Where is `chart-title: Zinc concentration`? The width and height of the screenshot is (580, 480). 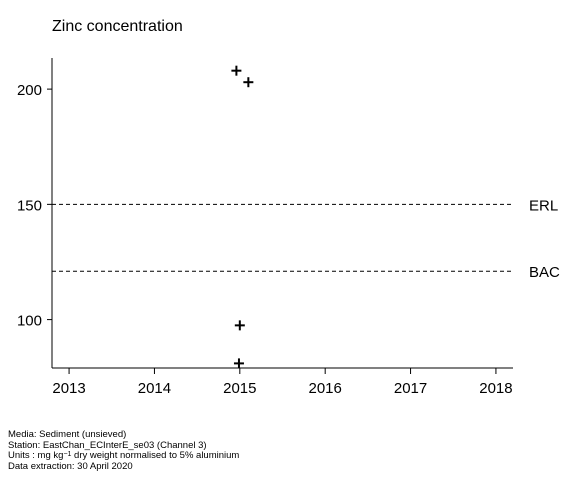
chart-title: Zinc concentration is located at coordinates (117, 26).